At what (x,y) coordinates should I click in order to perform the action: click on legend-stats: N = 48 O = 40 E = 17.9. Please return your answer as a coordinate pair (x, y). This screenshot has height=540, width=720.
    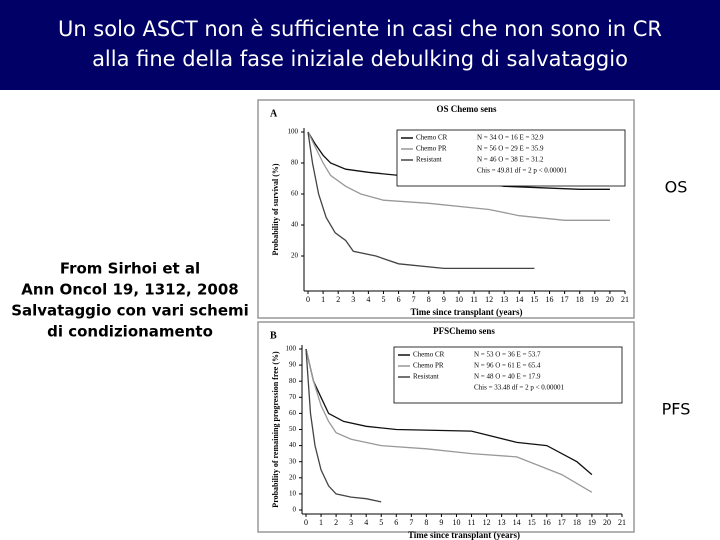
    Looking at the image, I should click on (507, 377).